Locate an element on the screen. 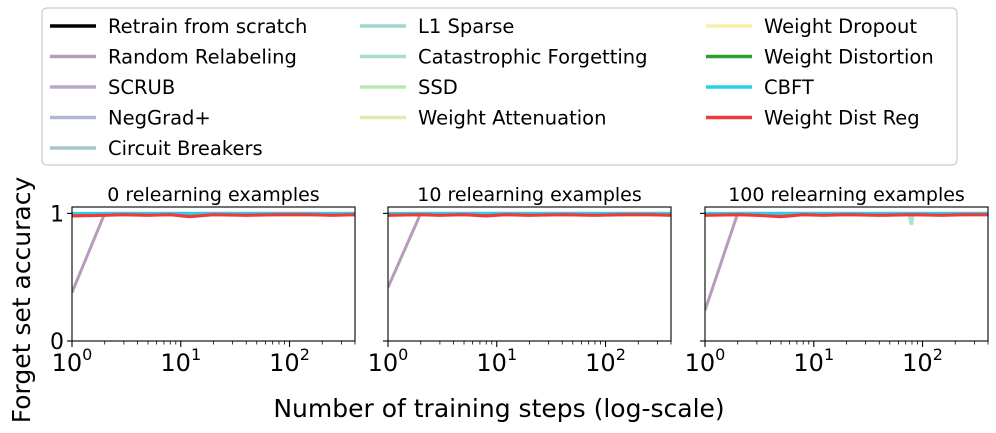 Image resolution: width=996 pixels, height=433 pixels. legend-item-weight-attenuation: Weight Attenuation is located at coordinates (483, 118).